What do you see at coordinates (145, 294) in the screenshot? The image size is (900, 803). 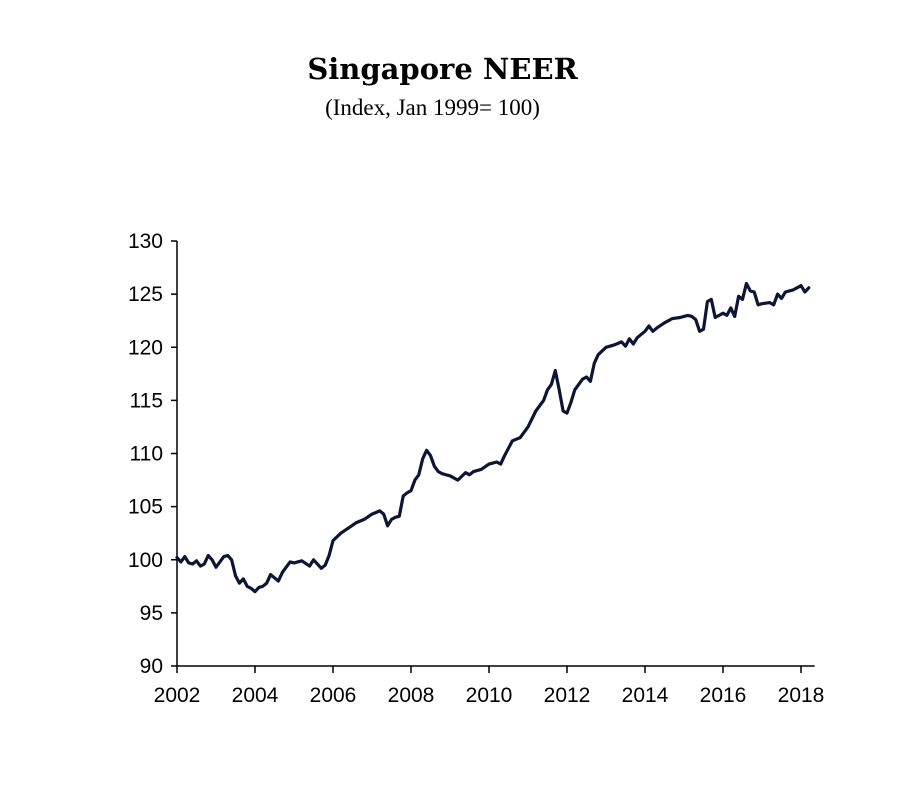 I see `y-tick-label: 125` at bounding box center [145, 294].